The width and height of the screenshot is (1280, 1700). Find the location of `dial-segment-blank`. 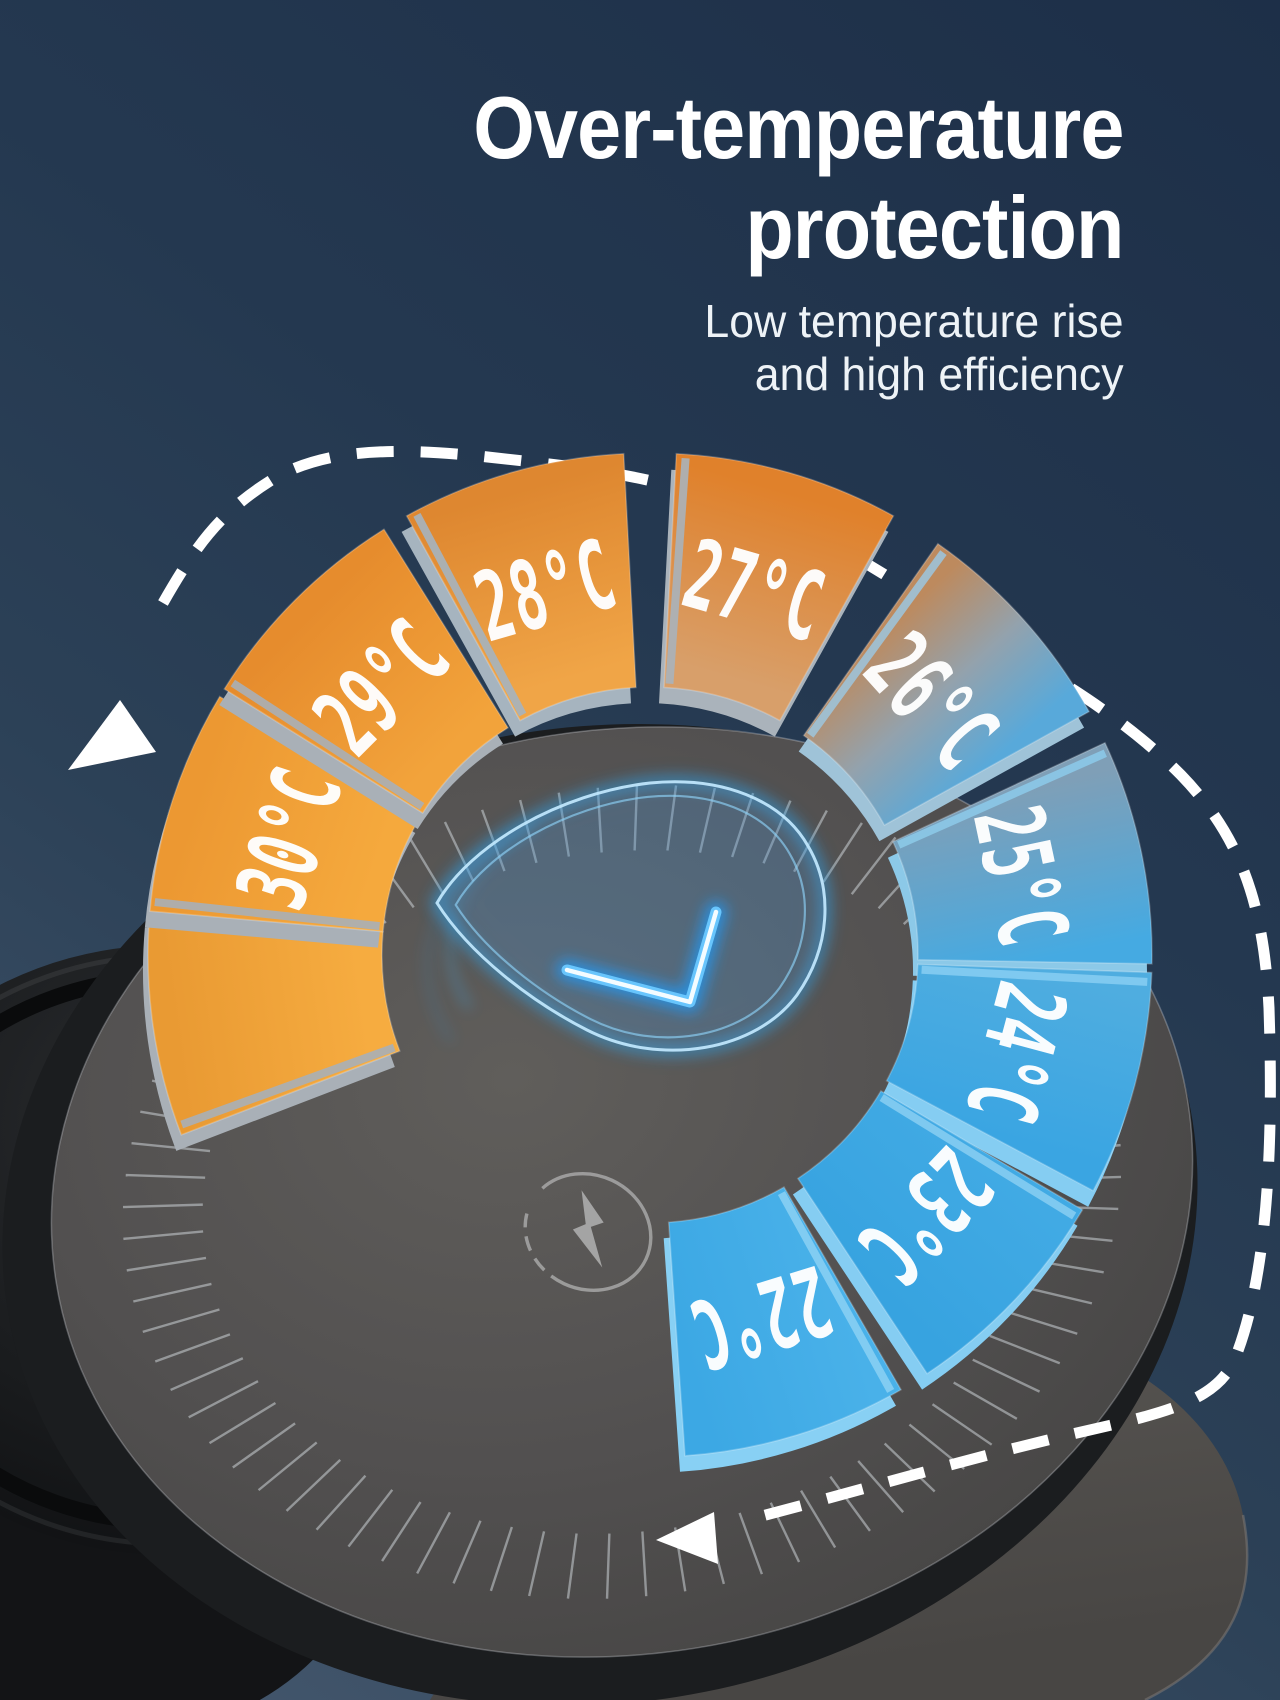

dial-segment-blank is located at coordinates (271, 1030).